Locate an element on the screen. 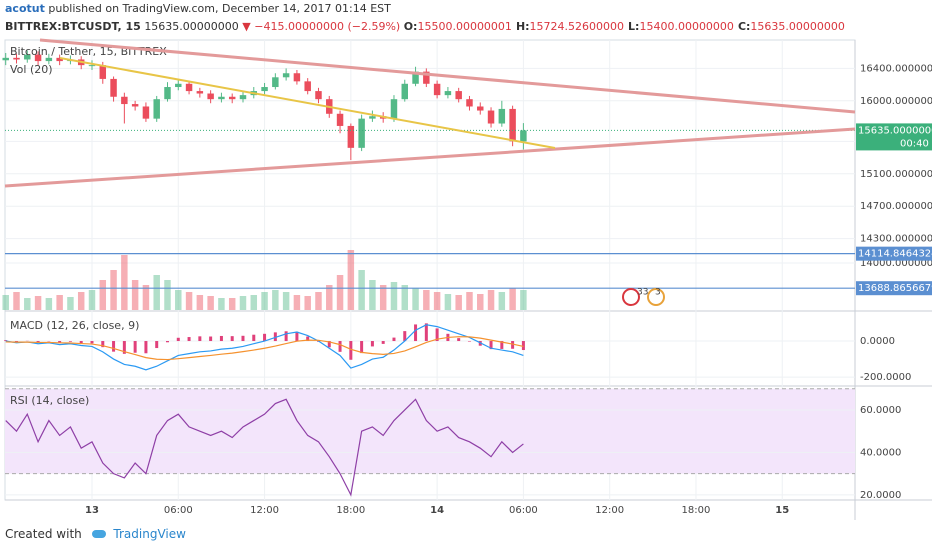  price-tag-label: 14114.84643247 is located at coordinates (895, 254).